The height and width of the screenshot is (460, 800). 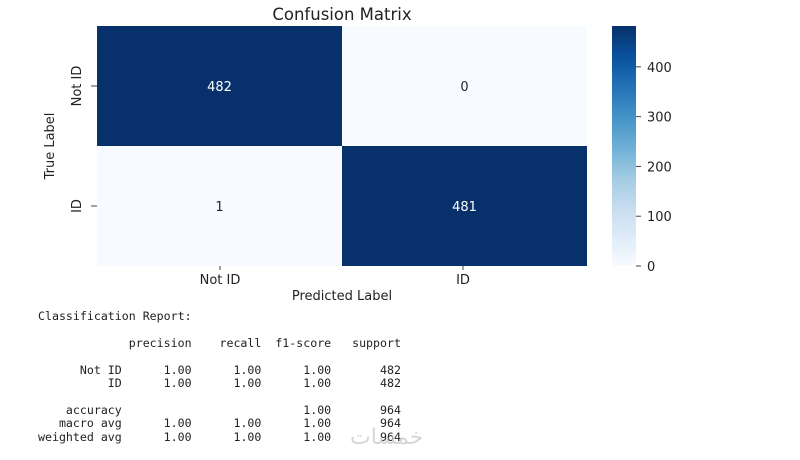 I want to click on heatmap-cell-value: 1, so click(x=219, y=207).